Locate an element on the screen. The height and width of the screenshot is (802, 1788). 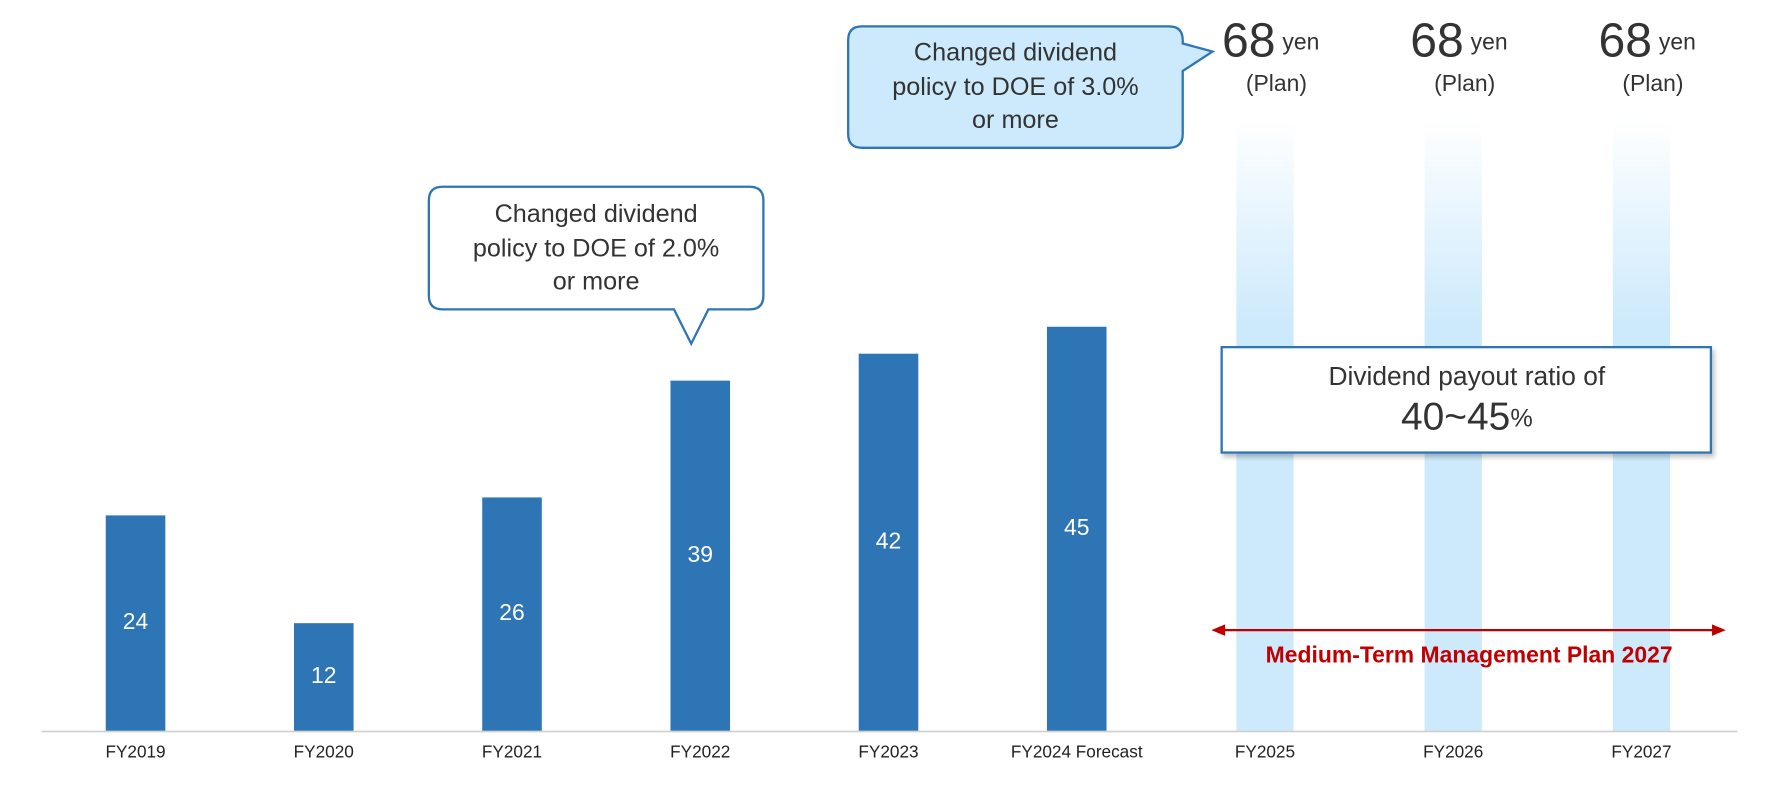
value-label: 42 is located at coordinates (888, 540).